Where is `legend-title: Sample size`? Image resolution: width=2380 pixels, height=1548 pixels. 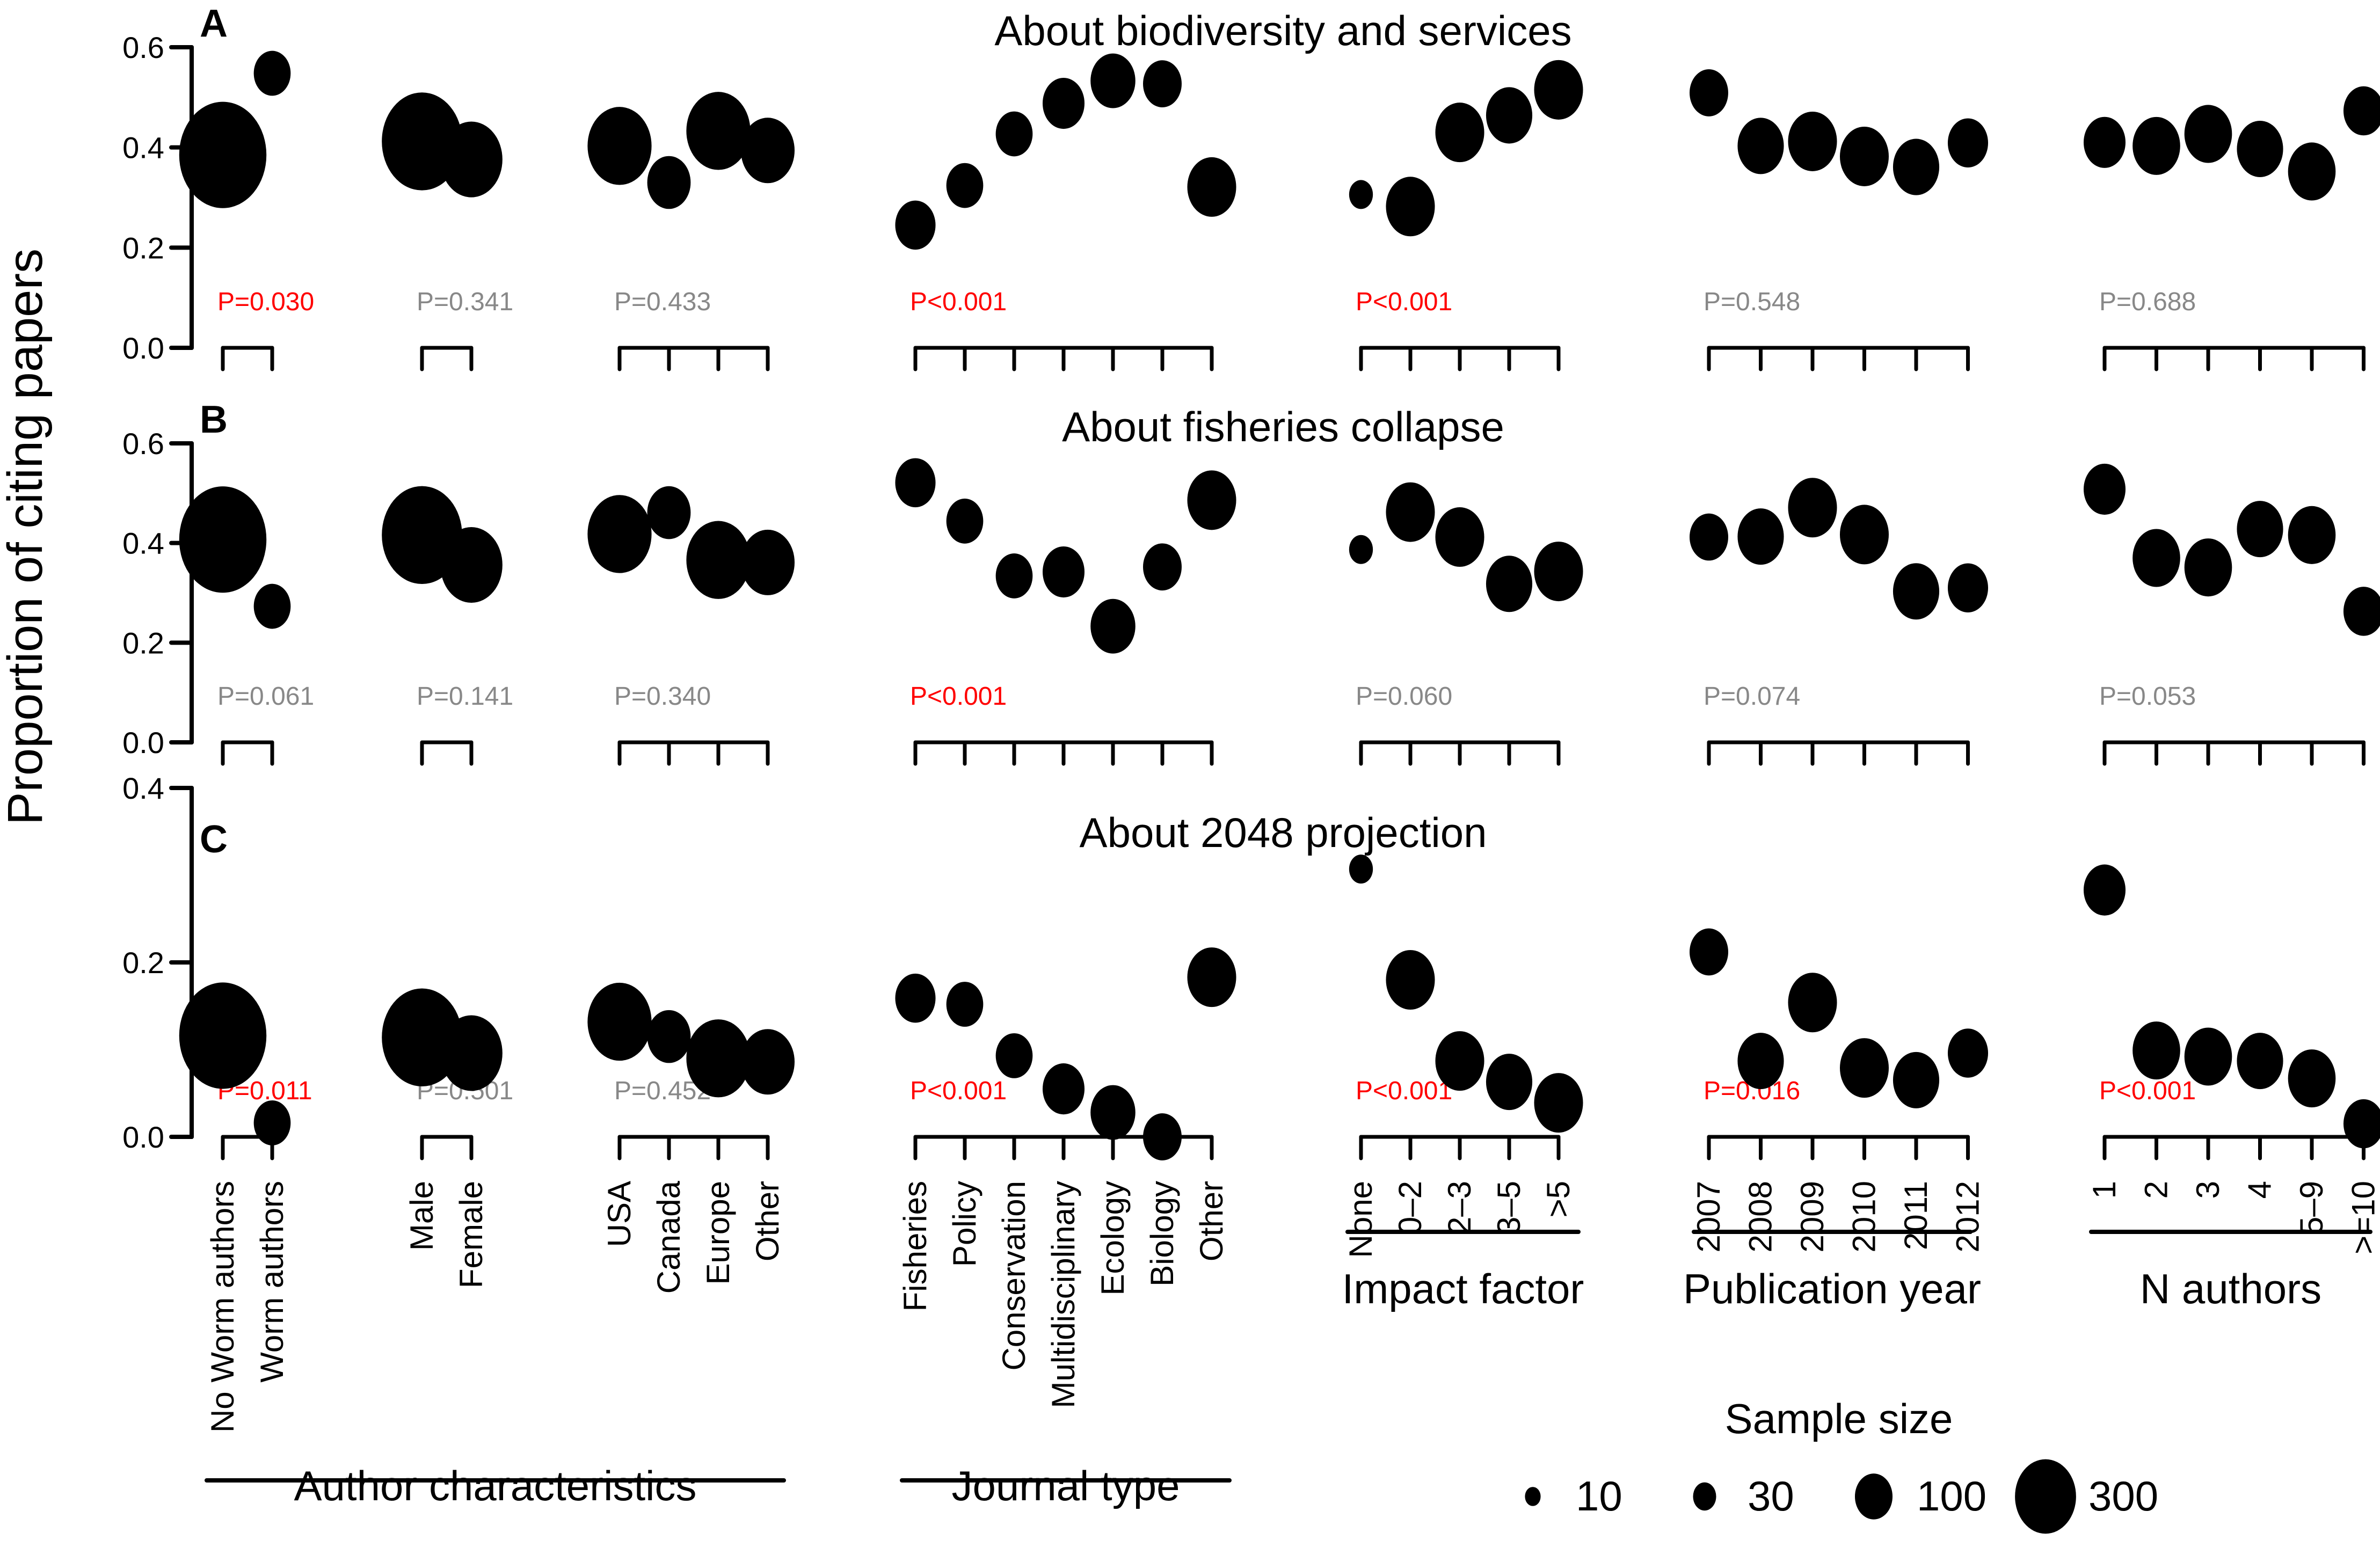 legend-title: Sample size is located at coordinates (1839, 1418).